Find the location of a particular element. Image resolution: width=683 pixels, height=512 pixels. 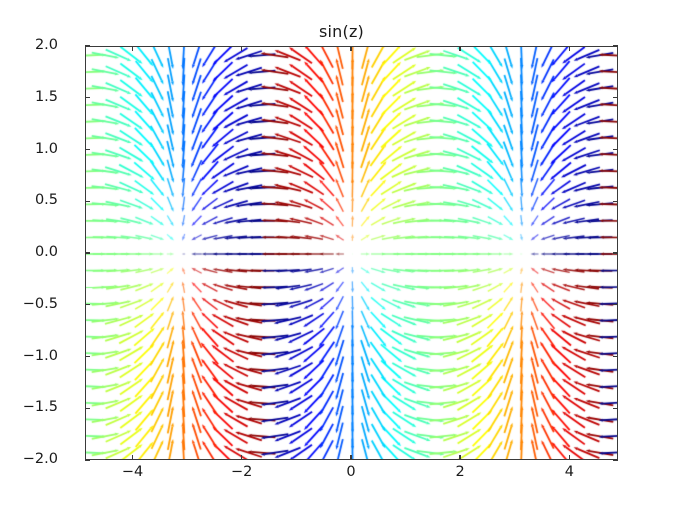

y-axis-tick-label: 1.0 is located at coordinates (46, 148).